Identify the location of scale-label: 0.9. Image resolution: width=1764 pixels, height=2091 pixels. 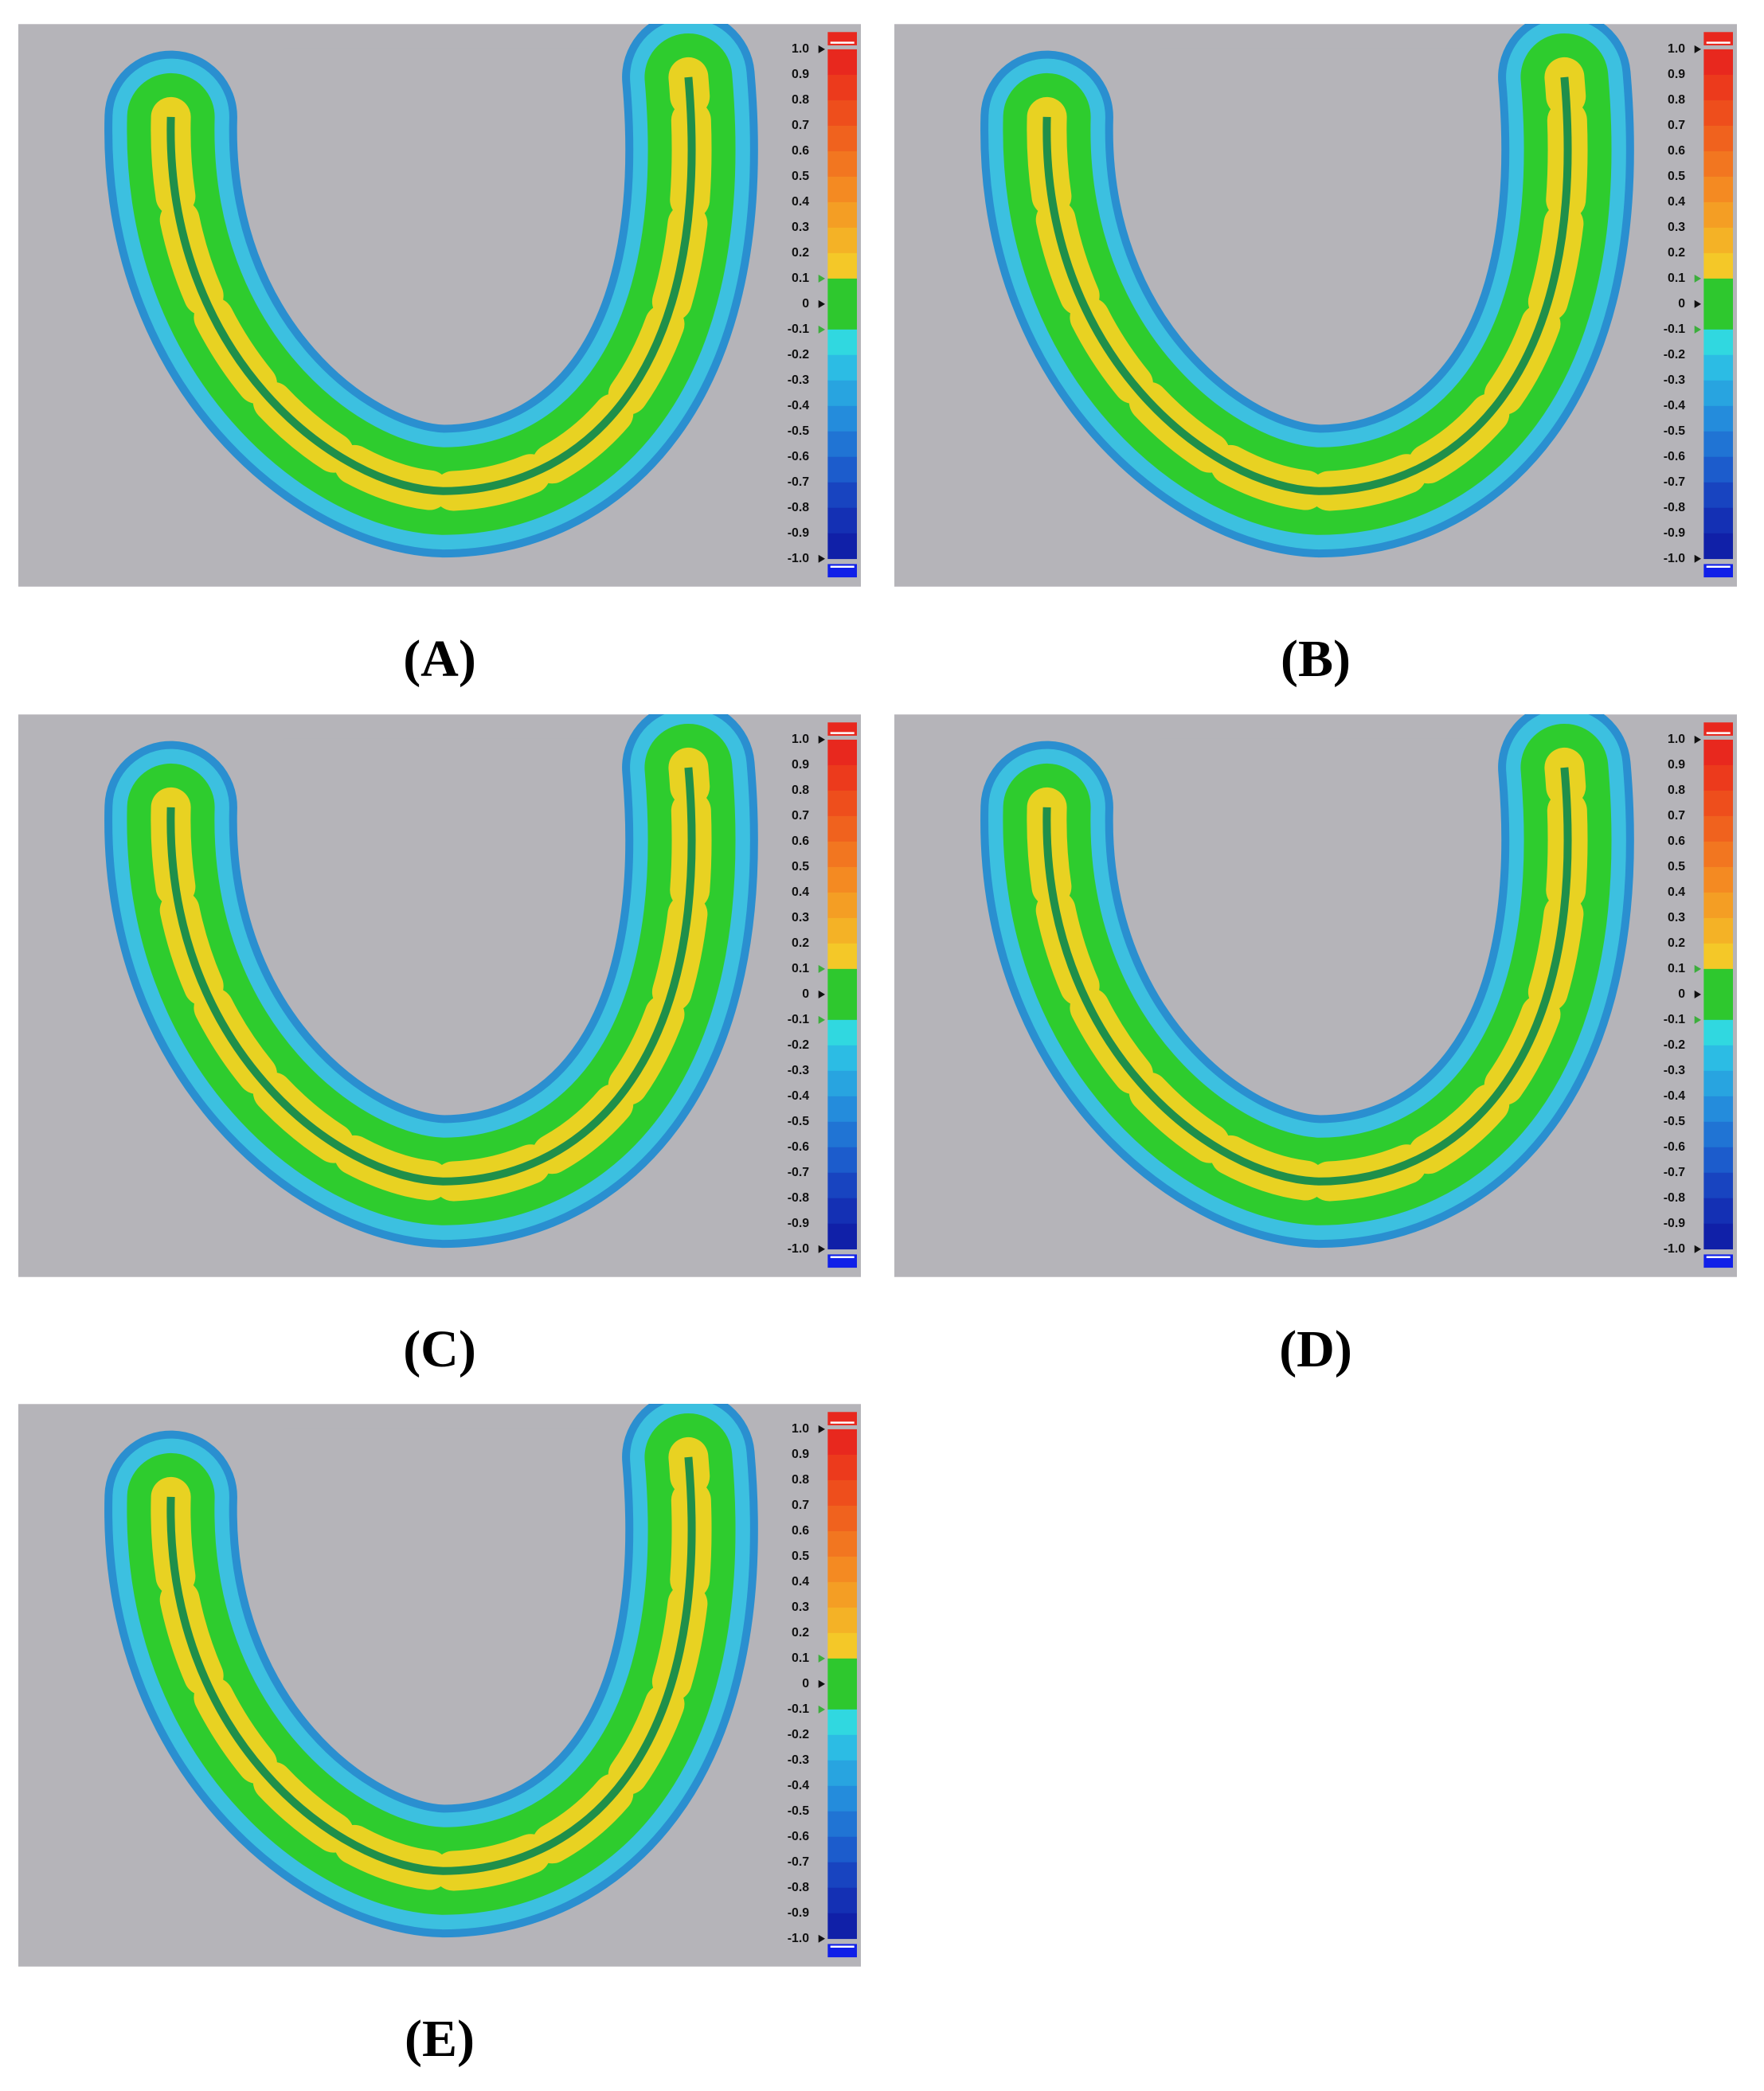
(1676, 765).